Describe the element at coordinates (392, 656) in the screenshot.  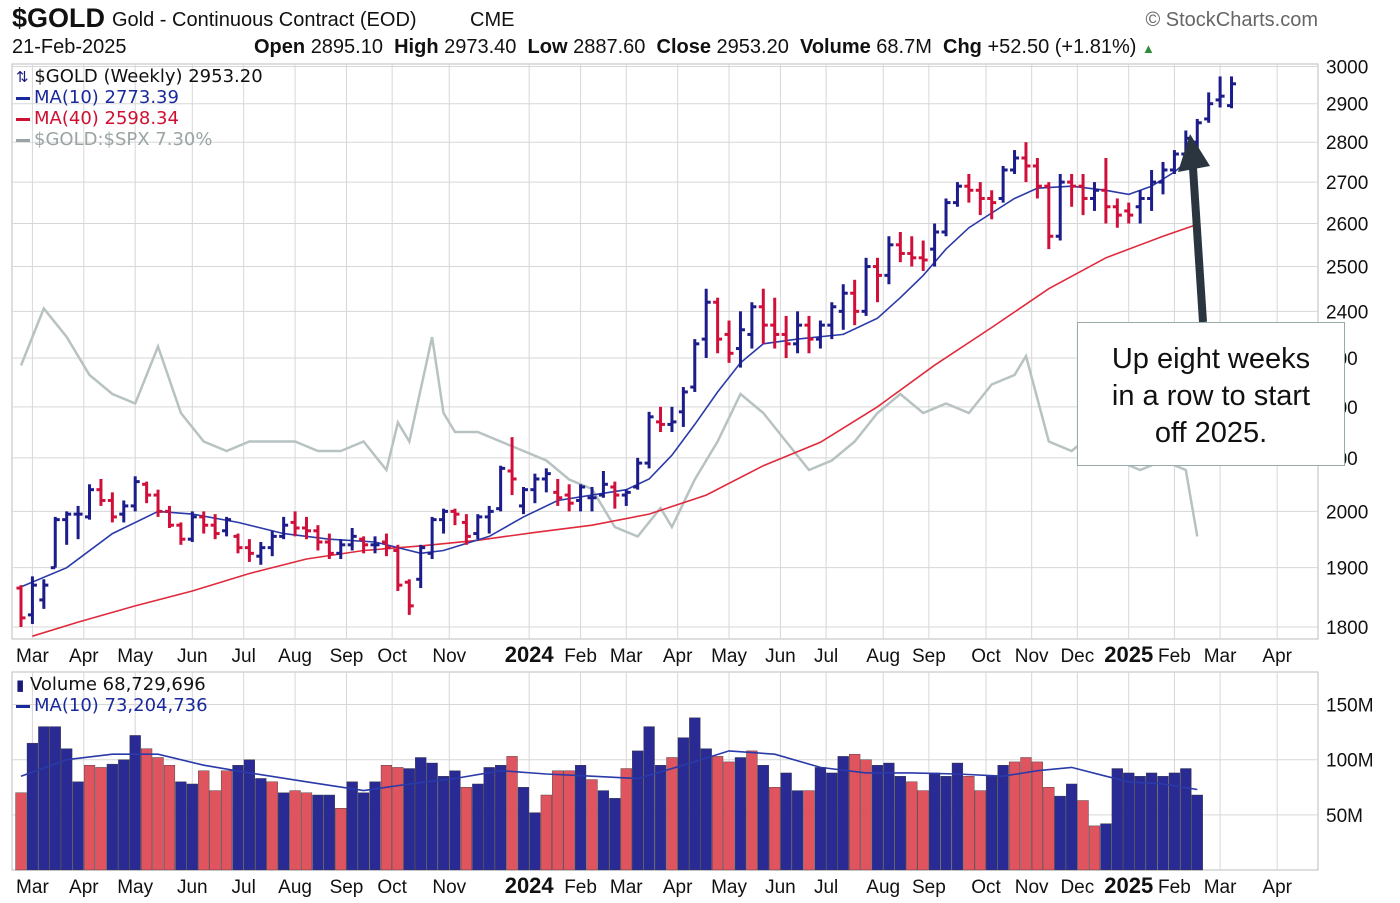
I see `x-tick-label: Oct` at that location.